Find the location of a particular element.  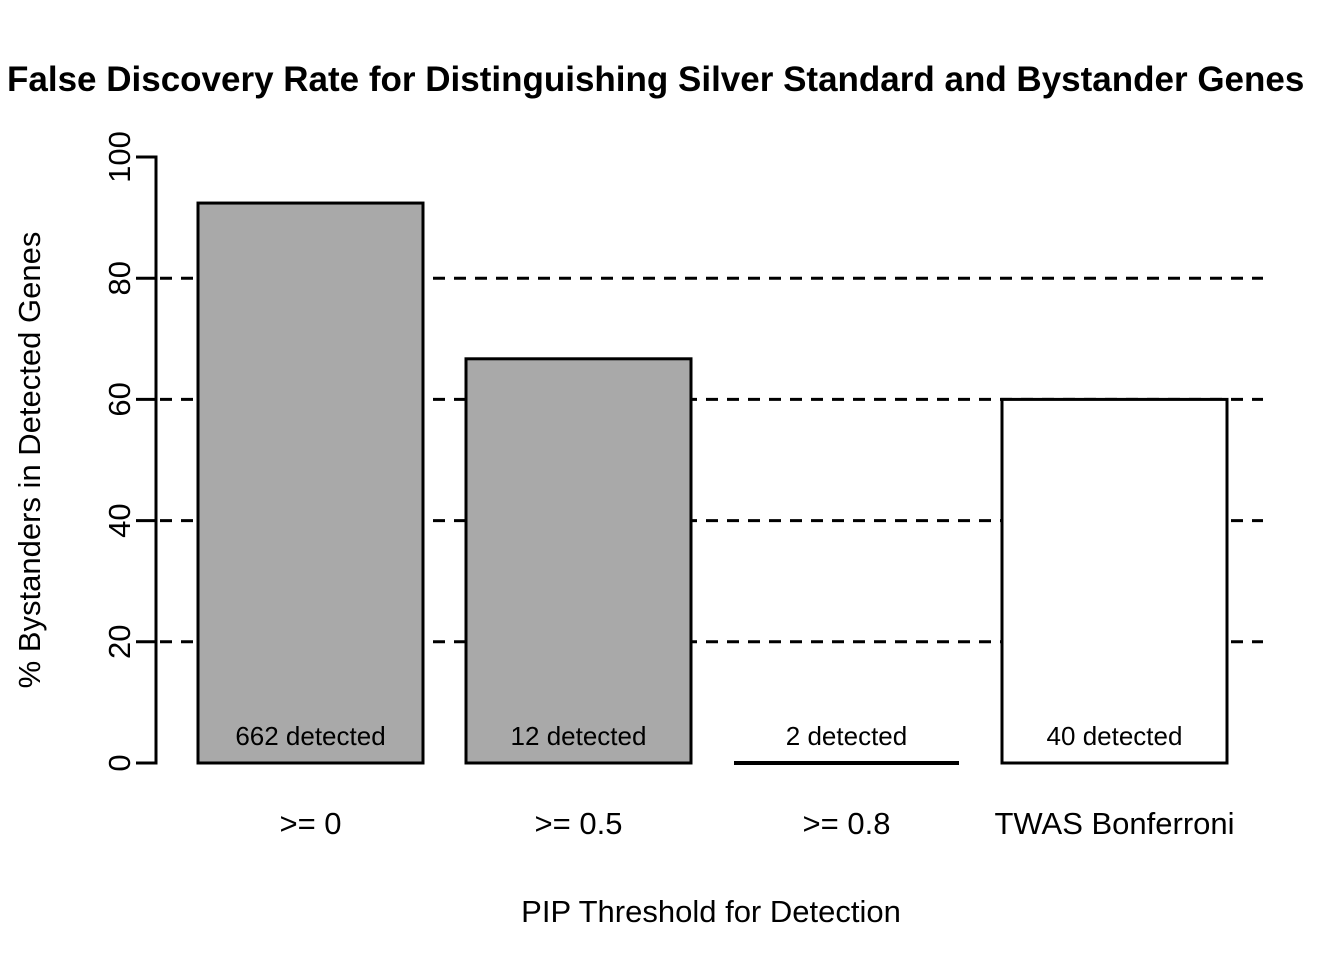

x-category-label-0: >= 0 is located at coordinates (310, 823).